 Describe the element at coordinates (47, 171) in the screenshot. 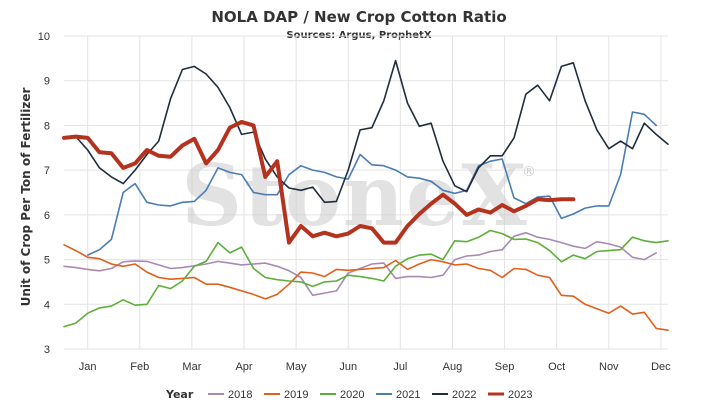

I see `y-tick-label: 7` at that location.